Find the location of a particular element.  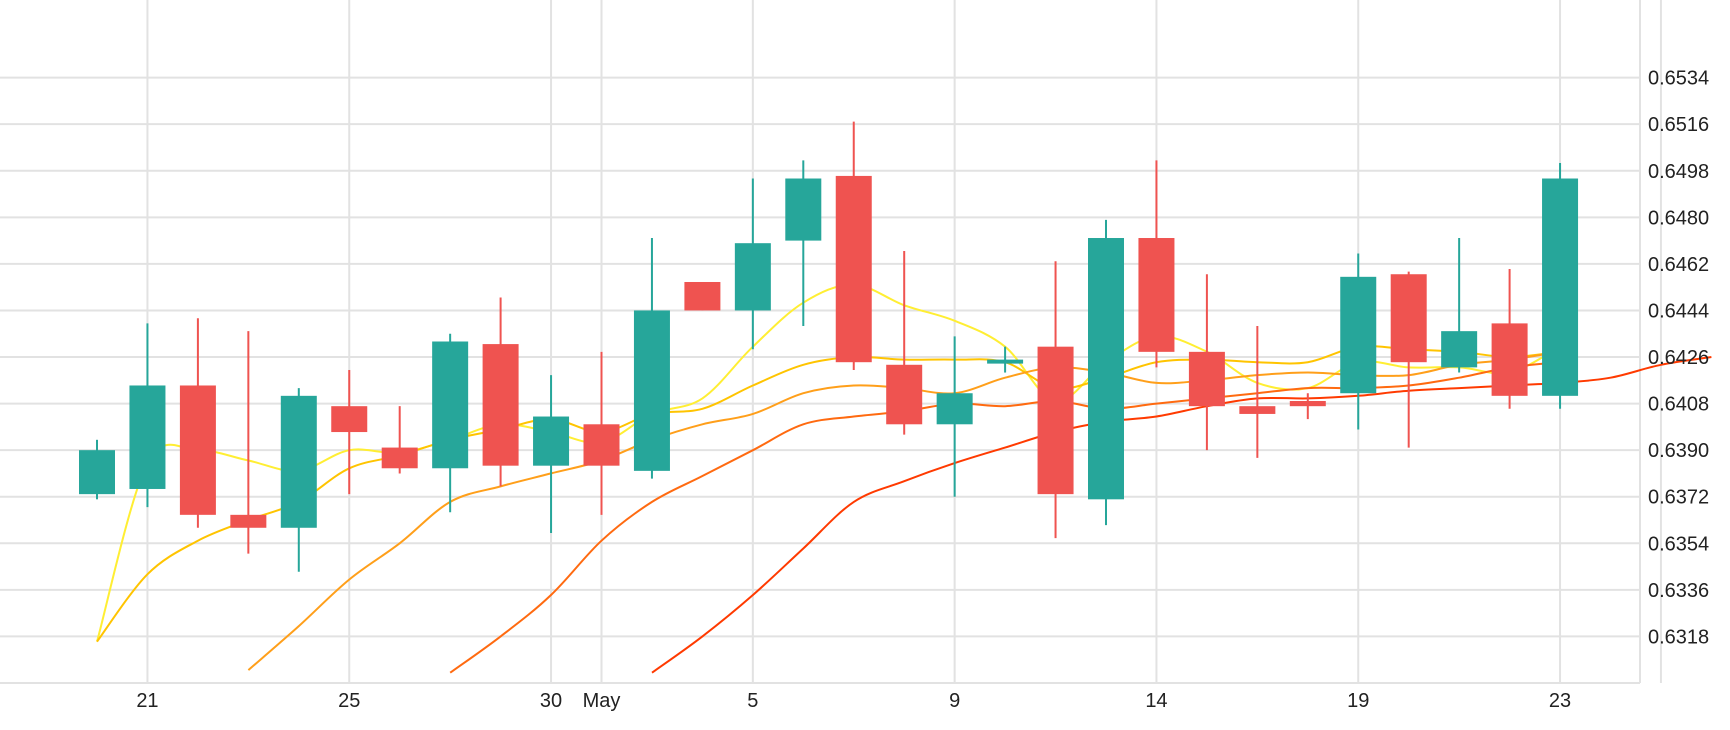

y-tick-label: 0.6534 is located at coordinates (1678, 79).